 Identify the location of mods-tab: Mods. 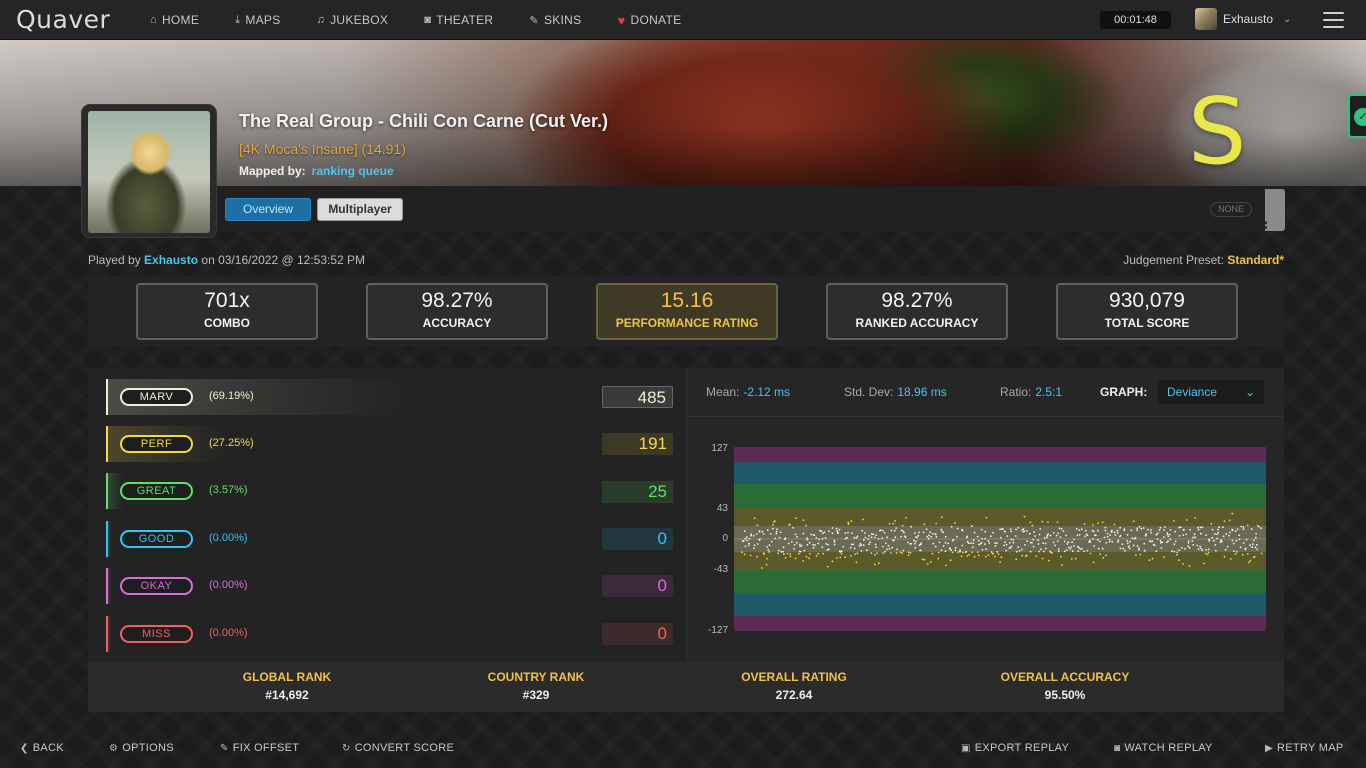
(1271, 218).